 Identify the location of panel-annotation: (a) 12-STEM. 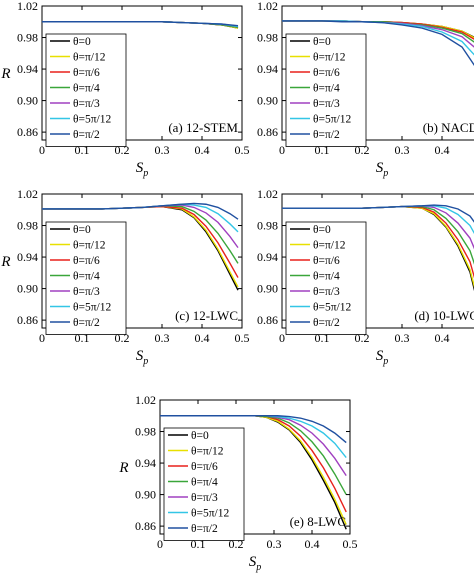
(203, 127).